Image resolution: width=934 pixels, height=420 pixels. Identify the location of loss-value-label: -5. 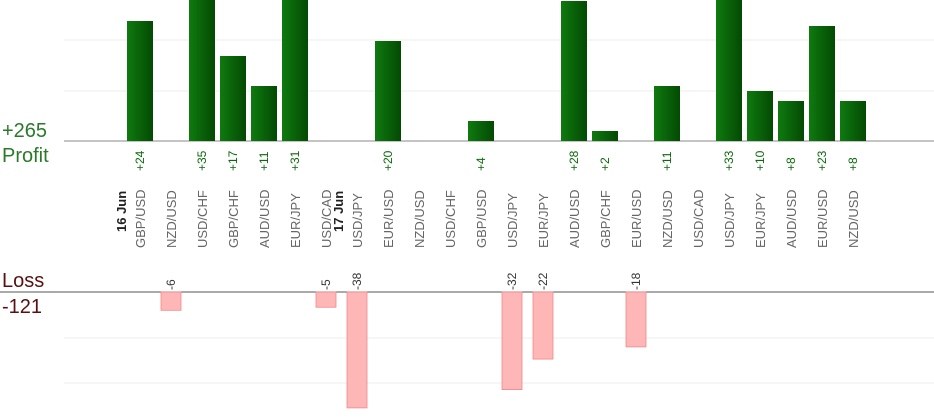
(326, 284).